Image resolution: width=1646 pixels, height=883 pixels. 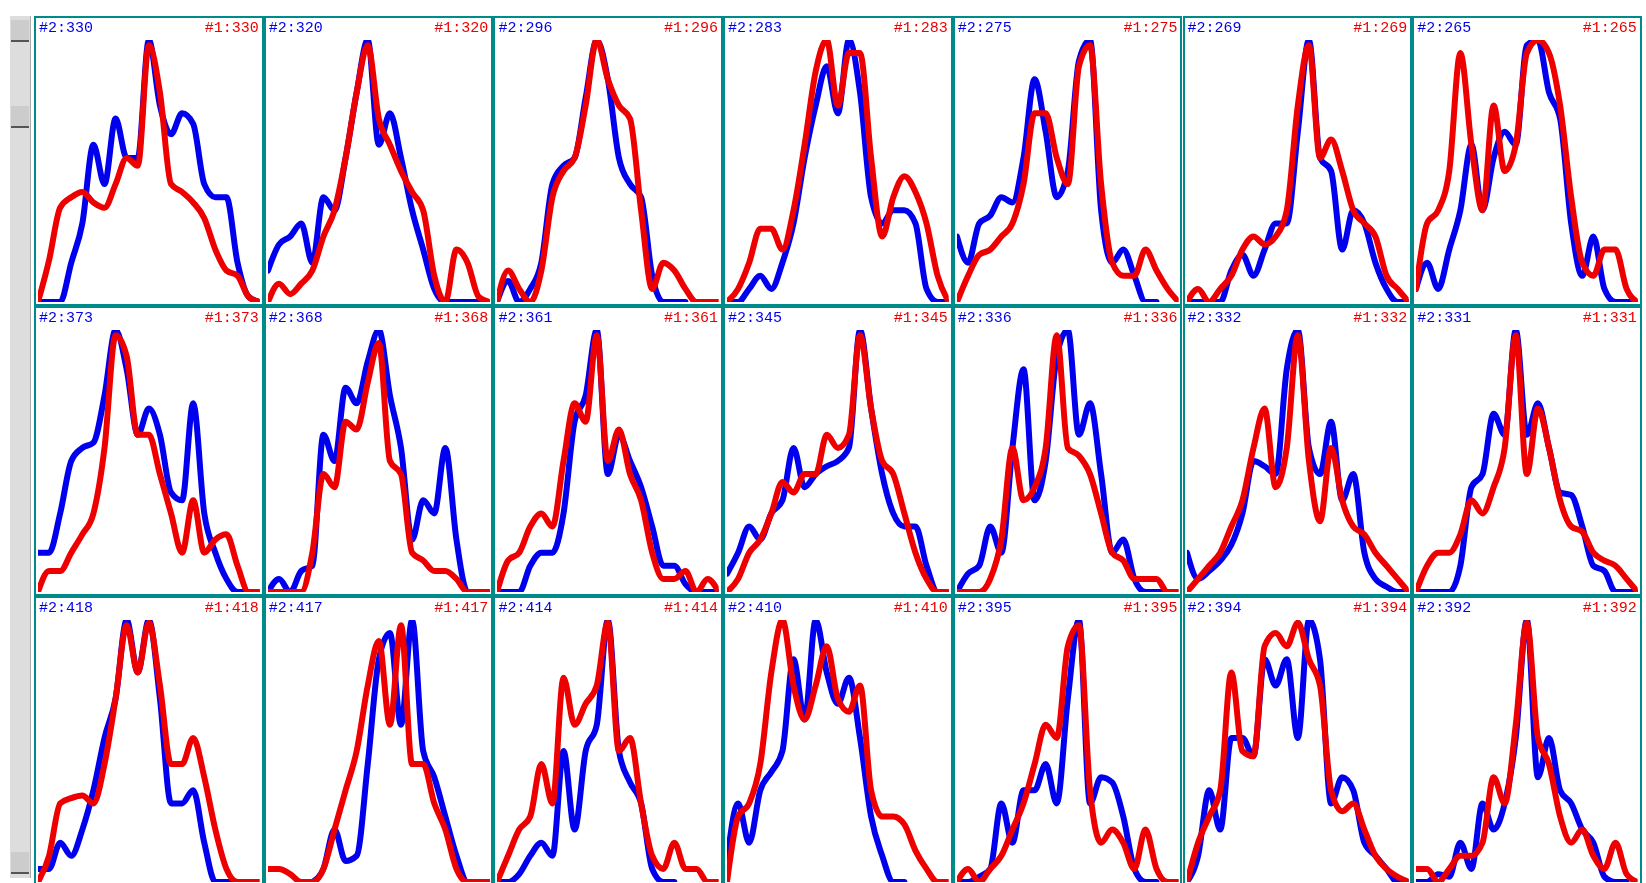 I want to click on text: #2:336, so click(x=984, y=318).